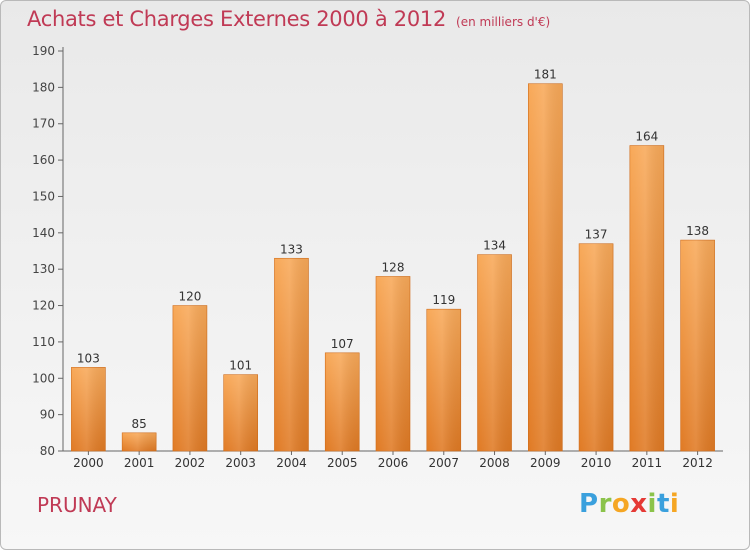  I want to click on x-tick-label: 2011, so click(647, 463).